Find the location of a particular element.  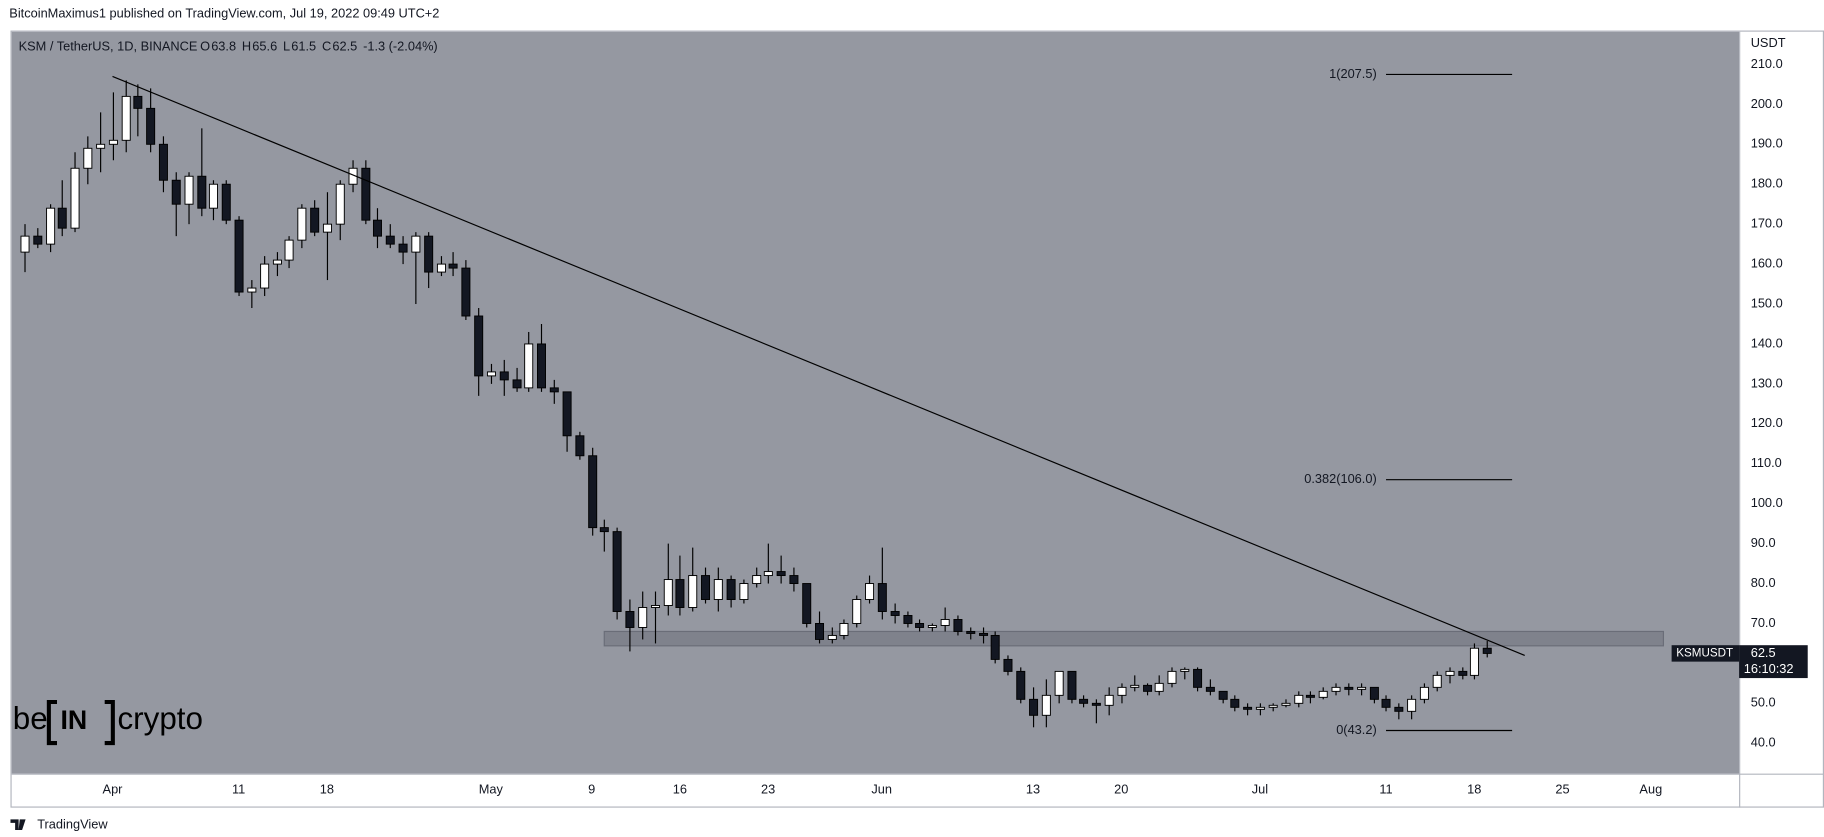

support-zone is located at coordinates (1134, 638).